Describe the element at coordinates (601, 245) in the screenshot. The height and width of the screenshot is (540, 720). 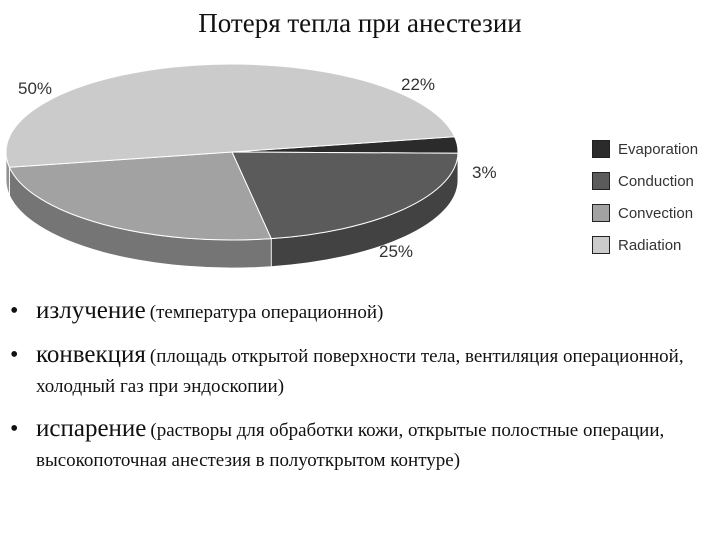
I see `legend-swatch-radiation` at that location.